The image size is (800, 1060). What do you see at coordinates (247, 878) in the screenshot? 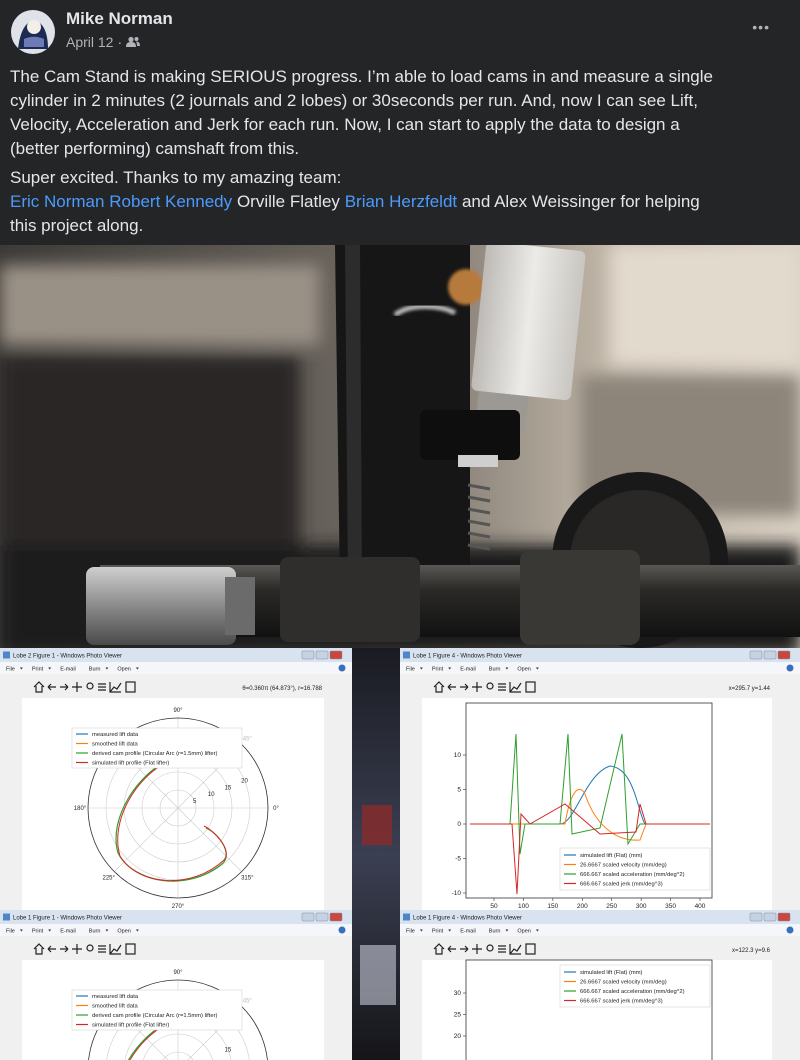
I see `angle-label: 315°` at bounding box center [247, 878].